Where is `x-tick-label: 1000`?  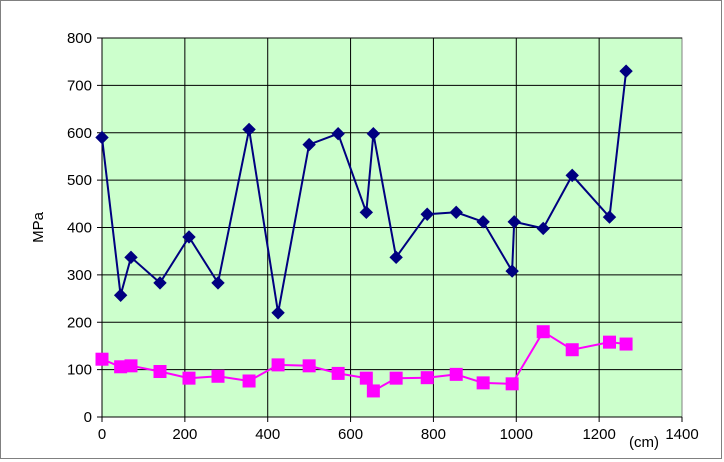 x-tick-label: 1000 is located at coordinates (516, 434).